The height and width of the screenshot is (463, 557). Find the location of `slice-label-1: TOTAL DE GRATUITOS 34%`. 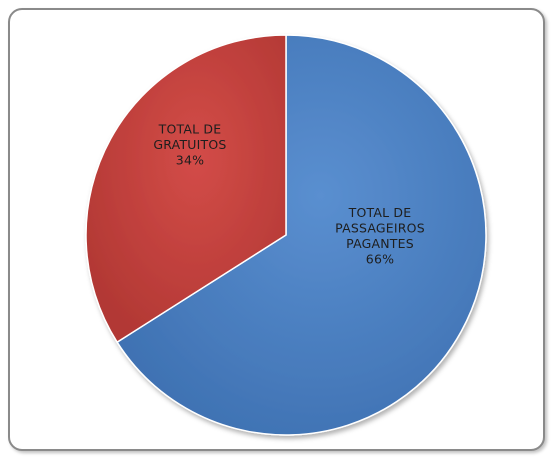

slice-label-1: TOTAL DE GRATUITOS 34% is located at coordinates (189, 145).